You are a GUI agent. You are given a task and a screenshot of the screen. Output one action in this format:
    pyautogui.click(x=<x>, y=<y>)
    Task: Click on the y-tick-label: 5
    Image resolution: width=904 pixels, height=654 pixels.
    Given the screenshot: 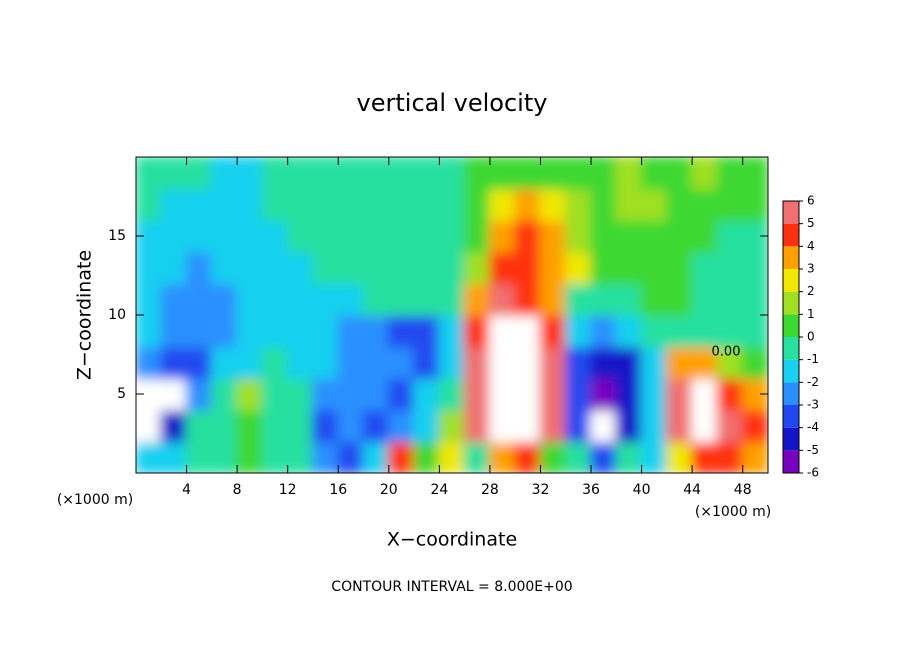 What is the action you would take?
    pyautogui.click(x=121, y=394)
    